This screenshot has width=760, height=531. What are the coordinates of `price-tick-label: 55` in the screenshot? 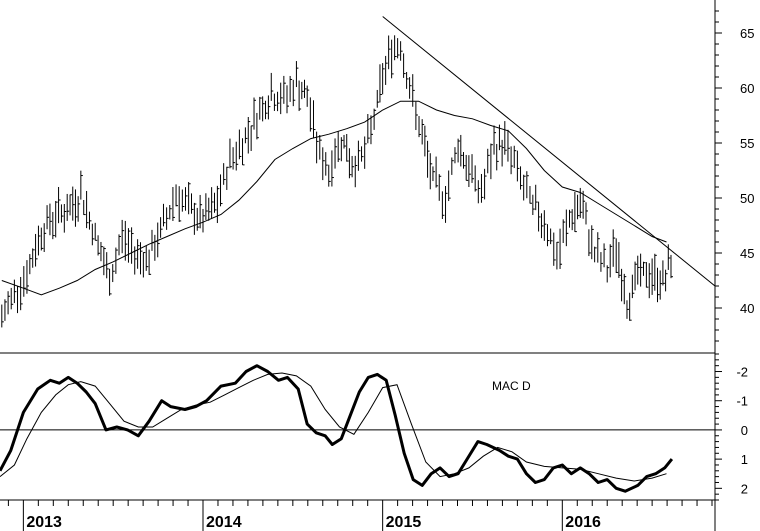 It's located at (747, 143).